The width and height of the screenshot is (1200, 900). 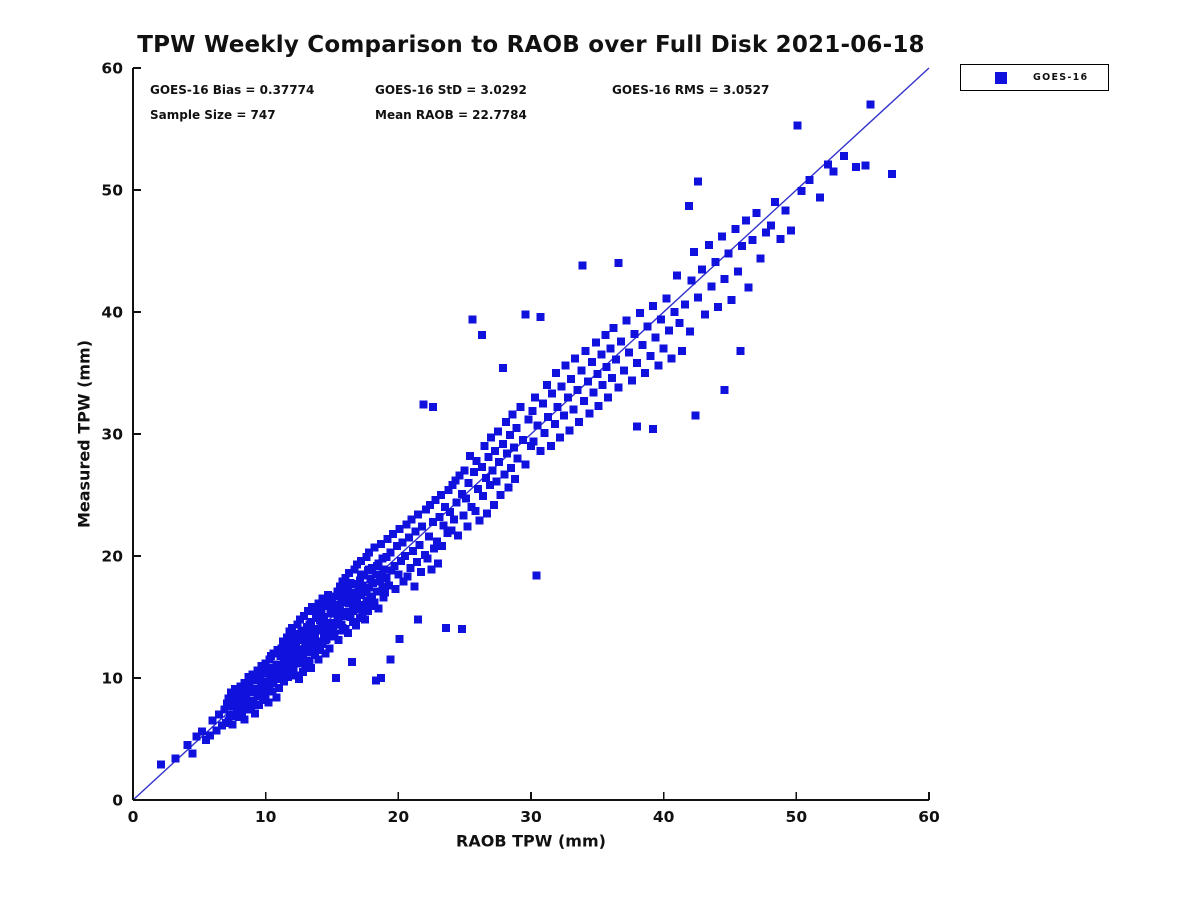 I want to click on x-tick-label: 0, so click(x=133, y=817).